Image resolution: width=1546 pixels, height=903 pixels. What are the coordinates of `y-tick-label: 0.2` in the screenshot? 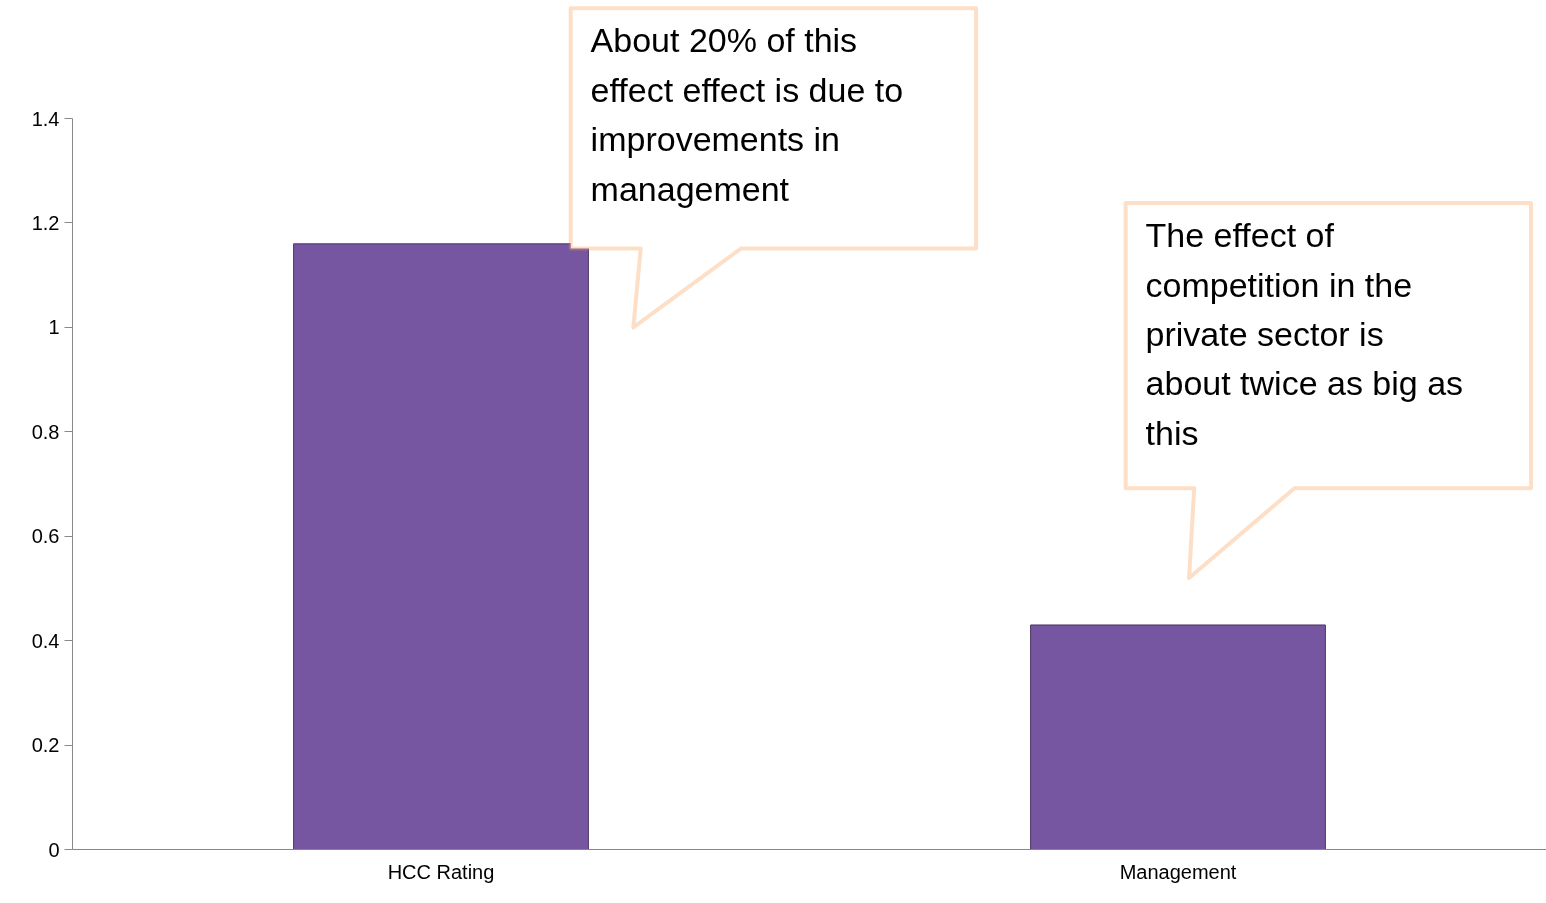 It's located at (45, 745).